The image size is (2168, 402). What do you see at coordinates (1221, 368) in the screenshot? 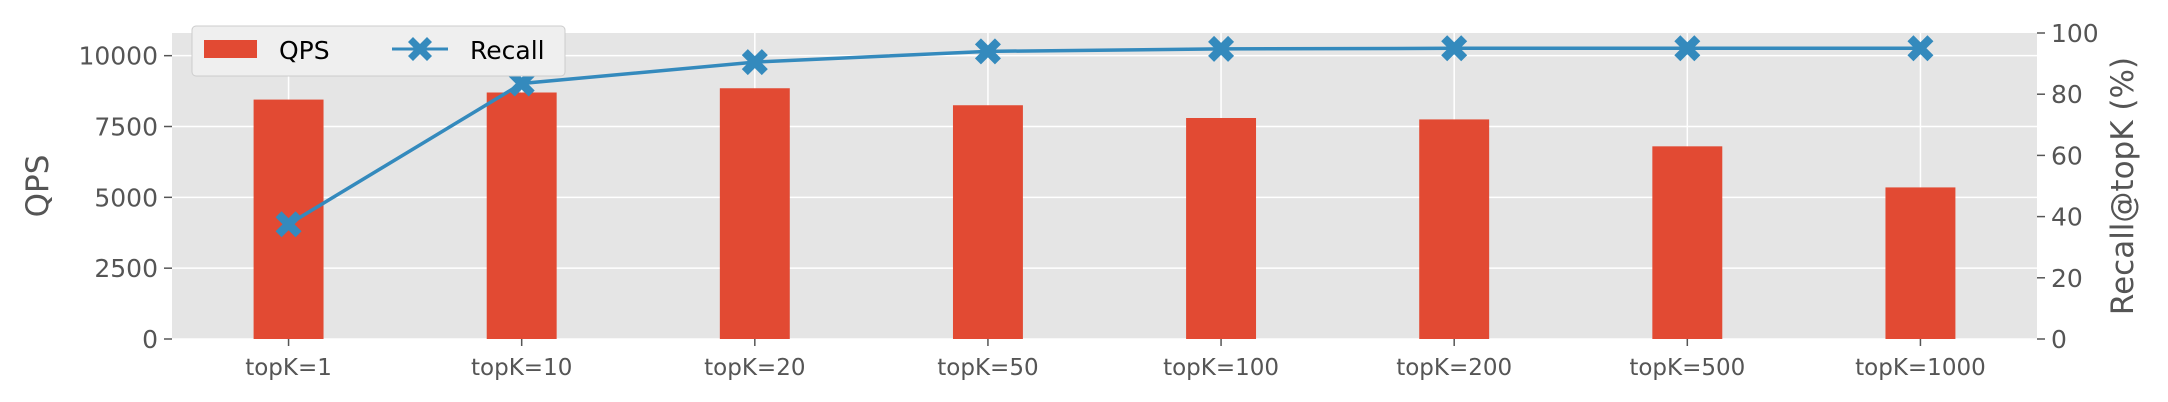
I see `x-tick-label: topK=100` at bounding box center [1221, 368].